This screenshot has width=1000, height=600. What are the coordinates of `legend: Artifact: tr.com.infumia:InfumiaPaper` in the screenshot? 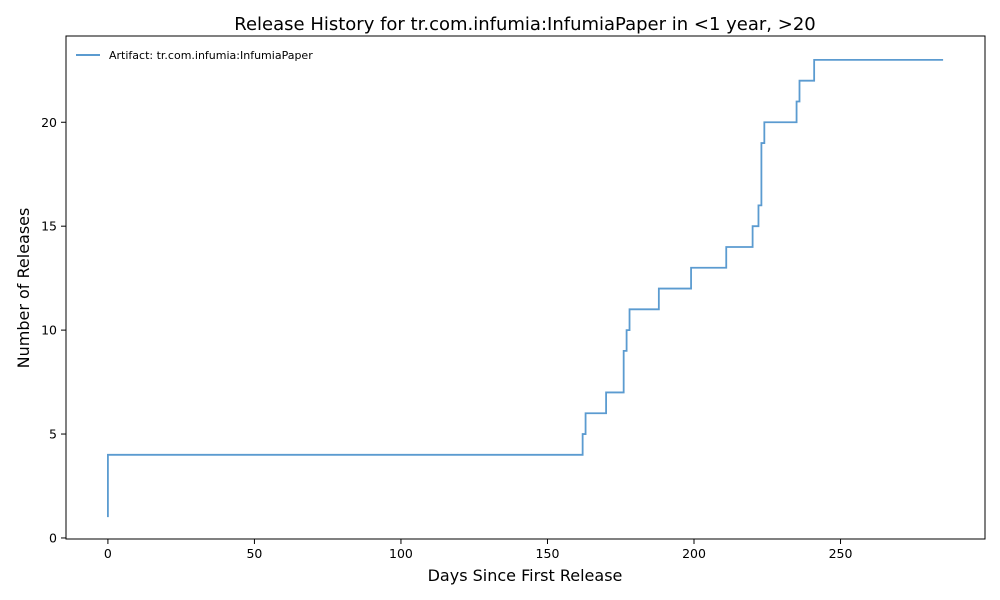 It's located at (194, 55).